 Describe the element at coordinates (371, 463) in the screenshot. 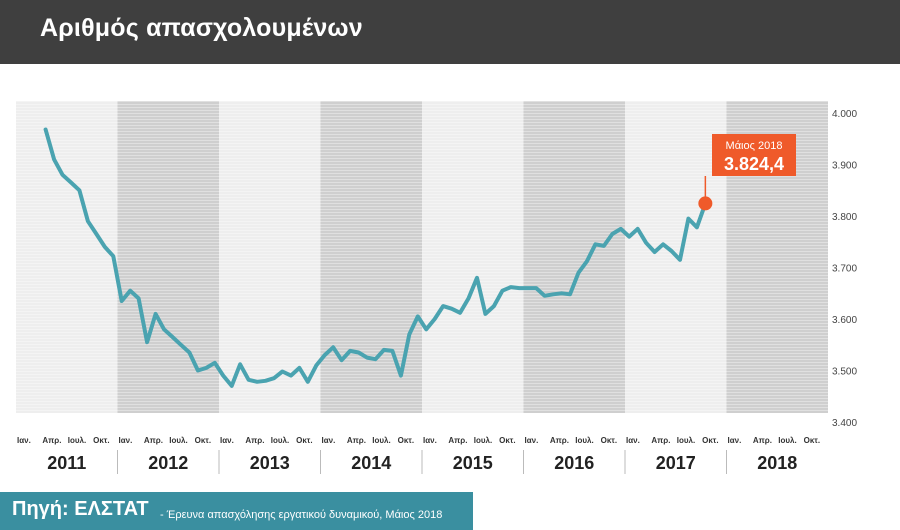

I see `year-label-2014: 2014` at that location.